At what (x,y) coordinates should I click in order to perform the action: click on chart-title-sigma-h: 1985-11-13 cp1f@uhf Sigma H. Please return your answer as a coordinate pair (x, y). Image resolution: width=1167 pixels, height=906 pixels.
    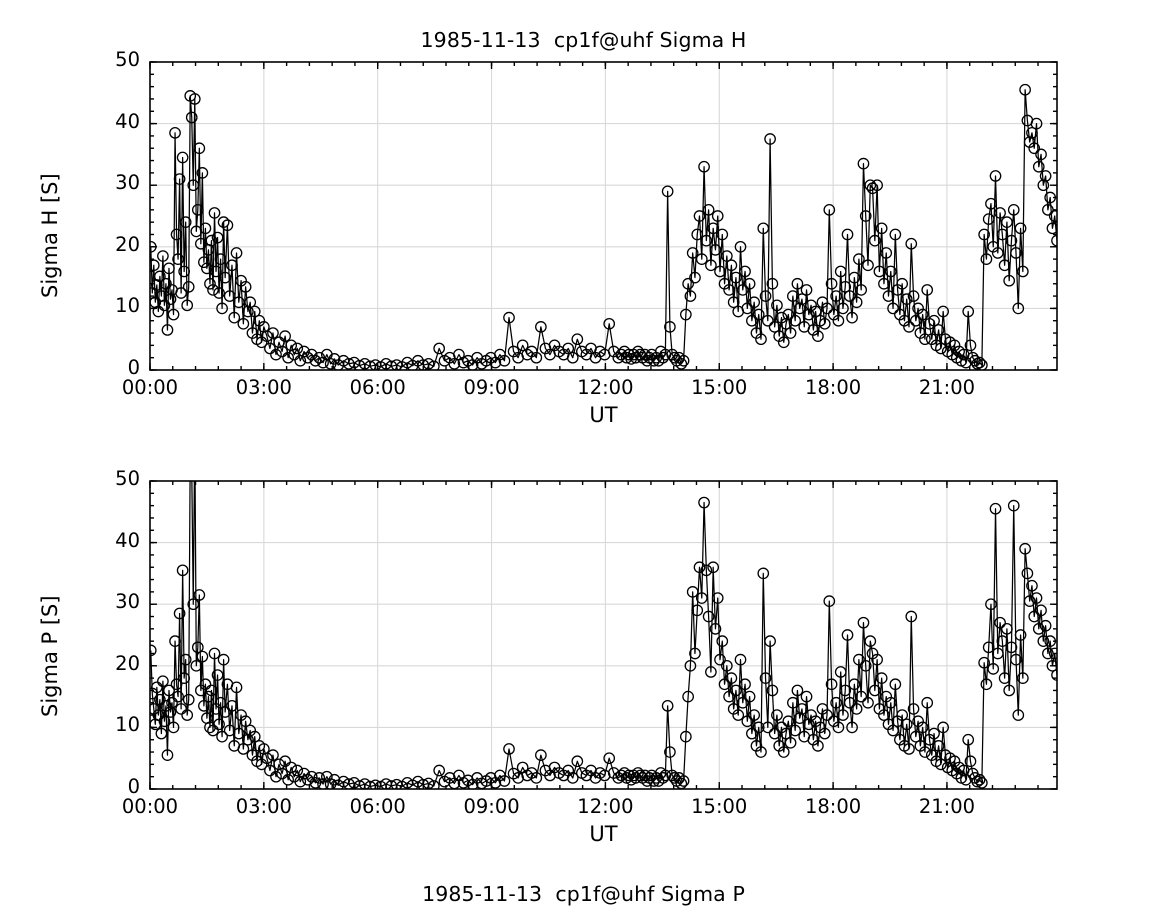
    Looking at the image, I should click on (583, 40).